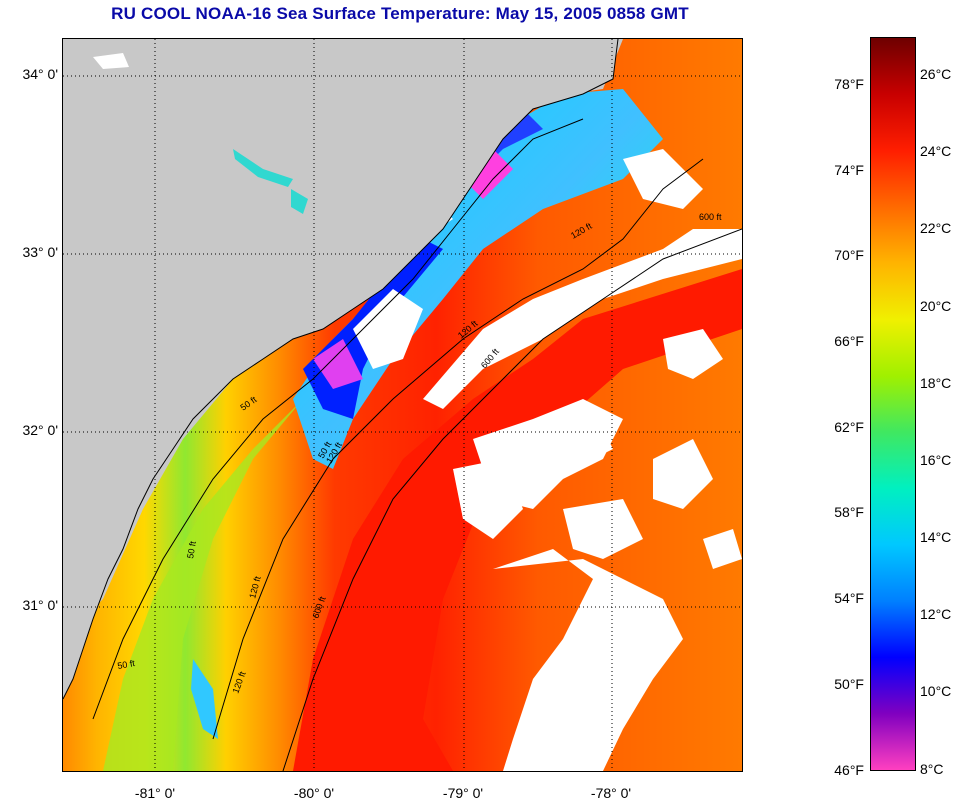 The image size is (960, 801). What do you see at coordinates (338, 364) in the screenshot?
I see `cold-magenta` at bounding box center [338, 364].